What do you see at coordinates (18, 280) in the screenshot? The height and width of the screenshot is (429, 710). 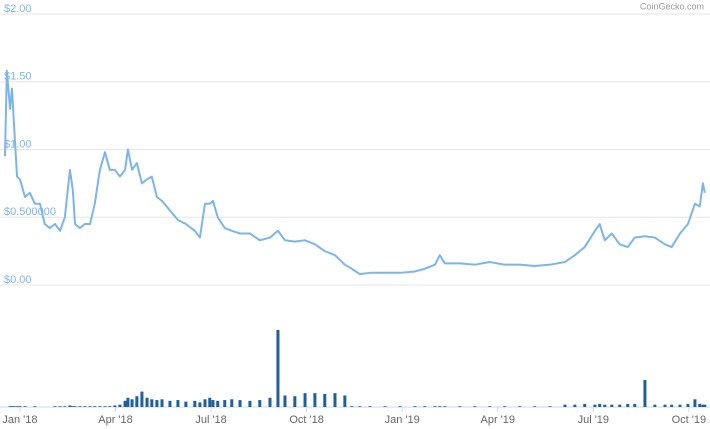 I see `y-tick-label: $0.00` at bounding box center [18, 280].